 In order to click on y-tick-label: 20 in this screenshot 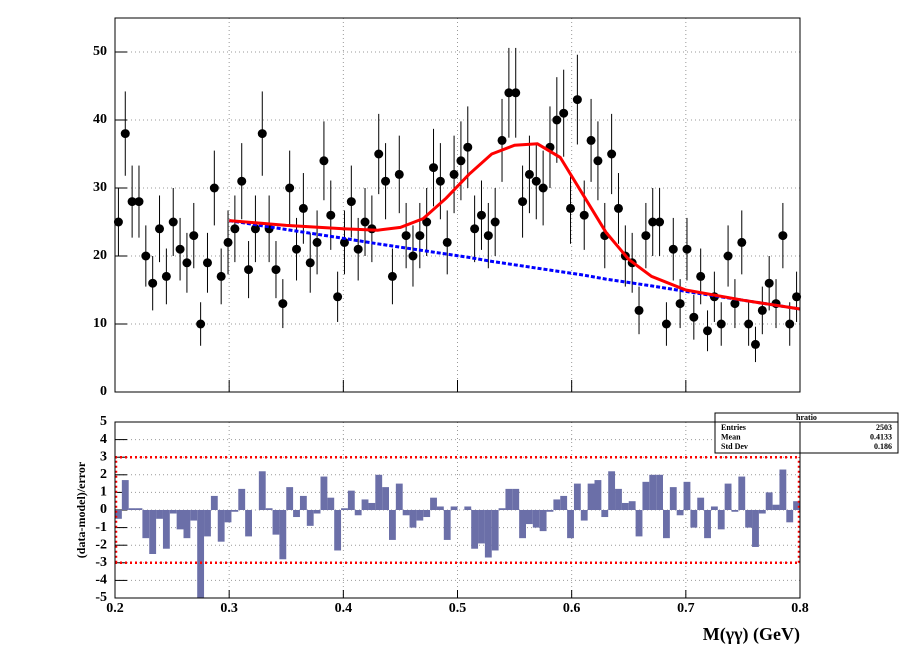, I will do `click(100, 255)`.